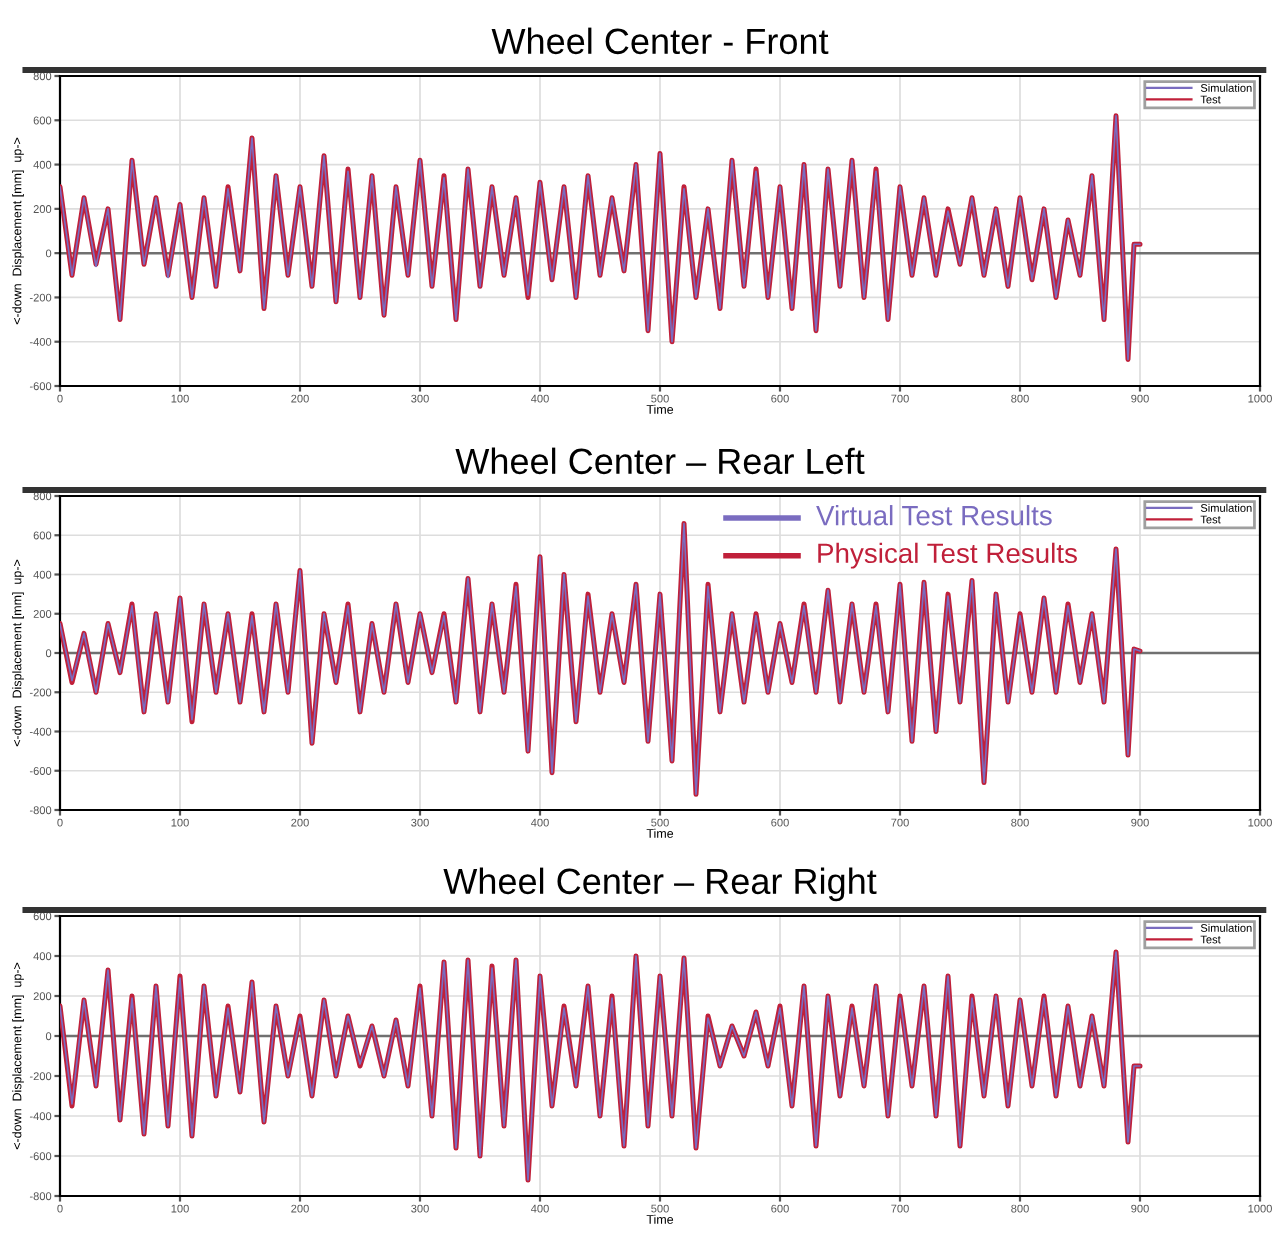  What do you see at coordinates (660, 884) in the screenshot?
I see `chart-title: Wheel Center – Rear Right` at bounding box center [660, 884].